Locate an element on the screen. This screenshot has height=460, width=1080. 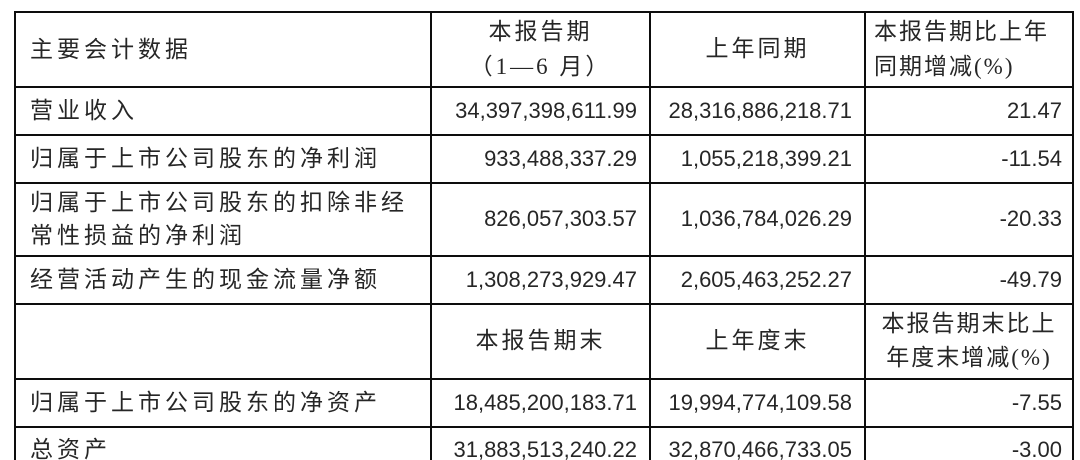
net-assets-change-value: -7.55 is located at coordinates (969, 402).